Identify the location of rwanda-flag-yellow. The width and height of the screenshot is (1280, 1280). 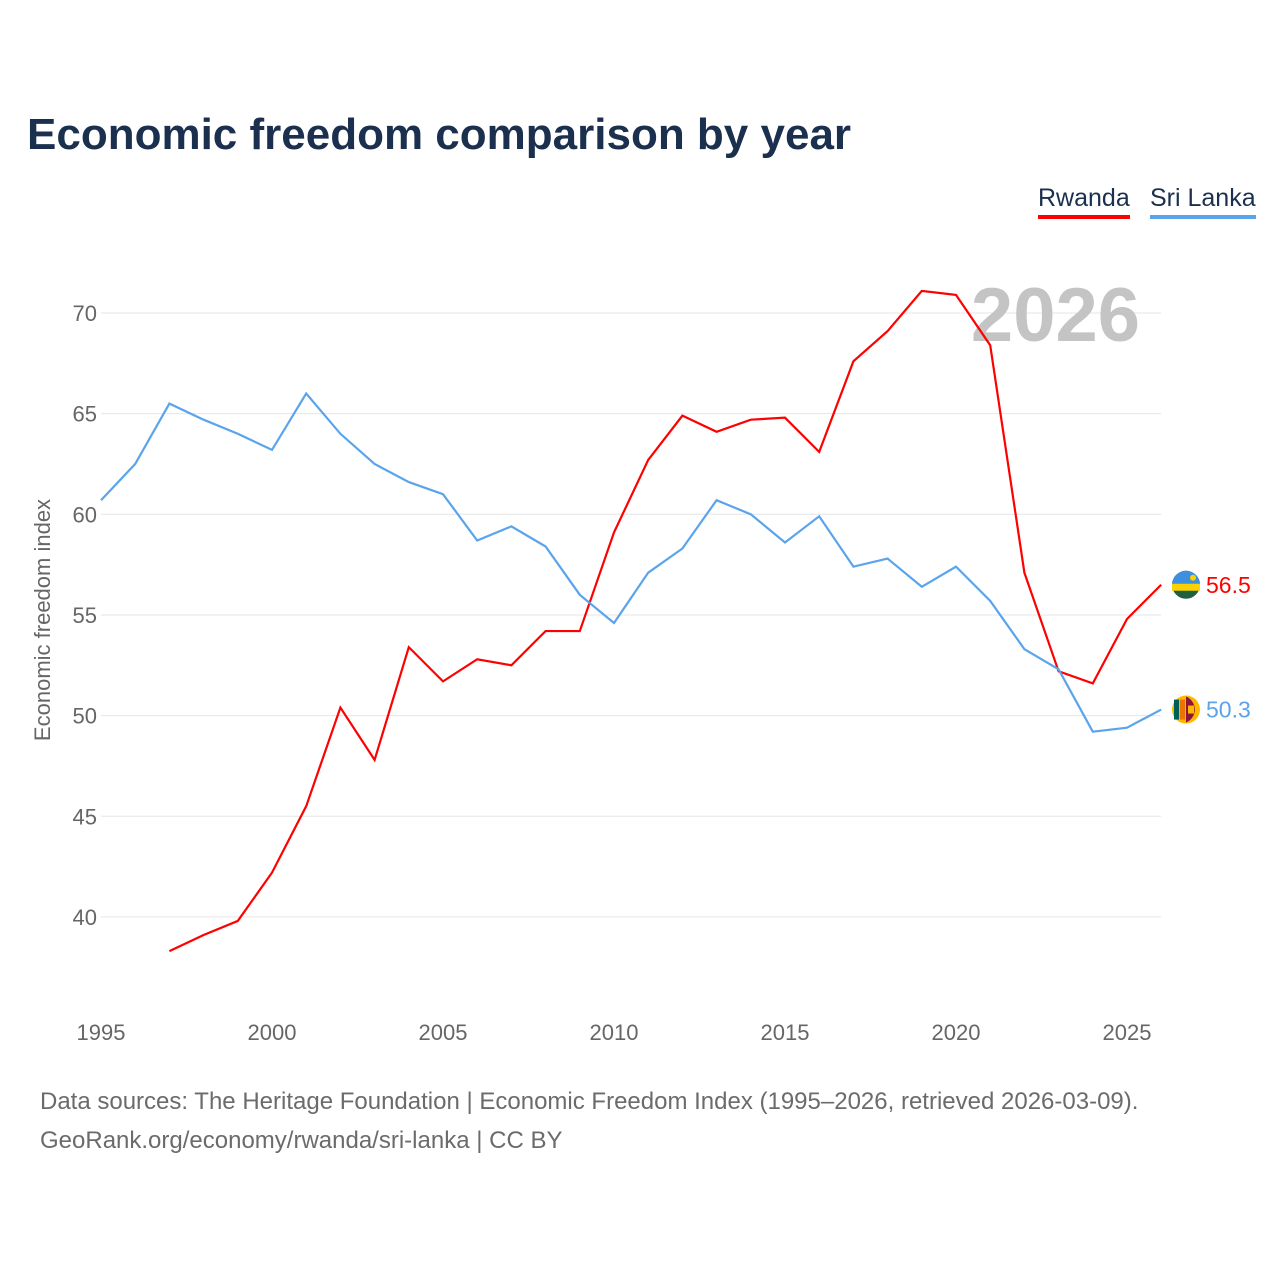
(1186, 587).